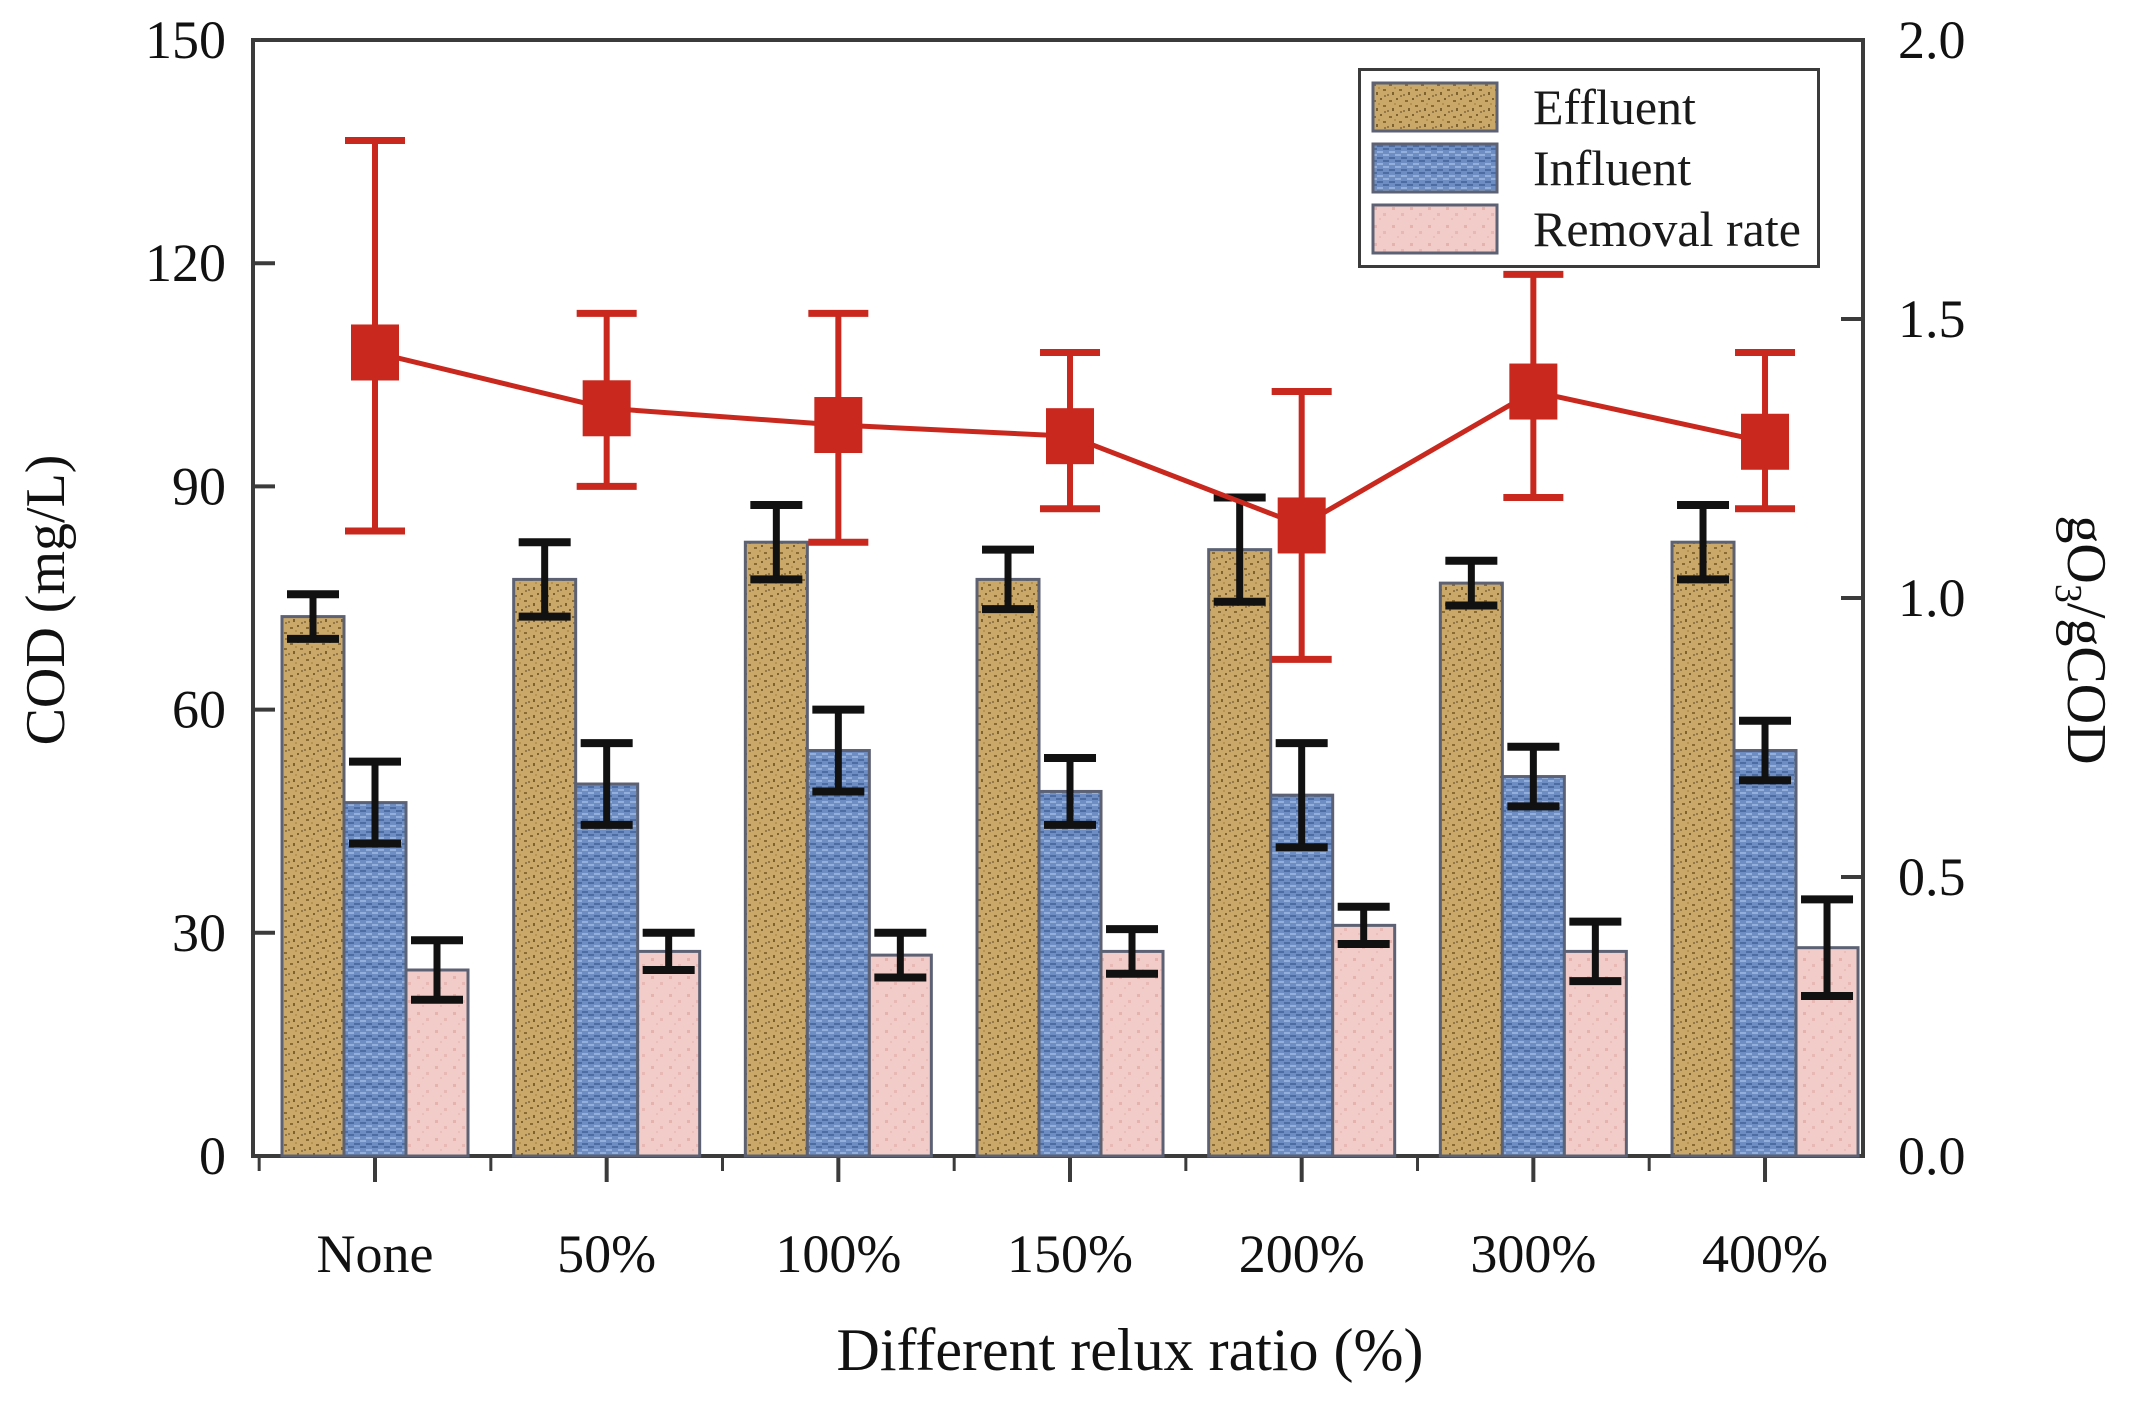  What do you see at coordinates (838, 1254) in the screenshot?
I see `x-tick-label: 100%` at bounding box center [838, 1254].